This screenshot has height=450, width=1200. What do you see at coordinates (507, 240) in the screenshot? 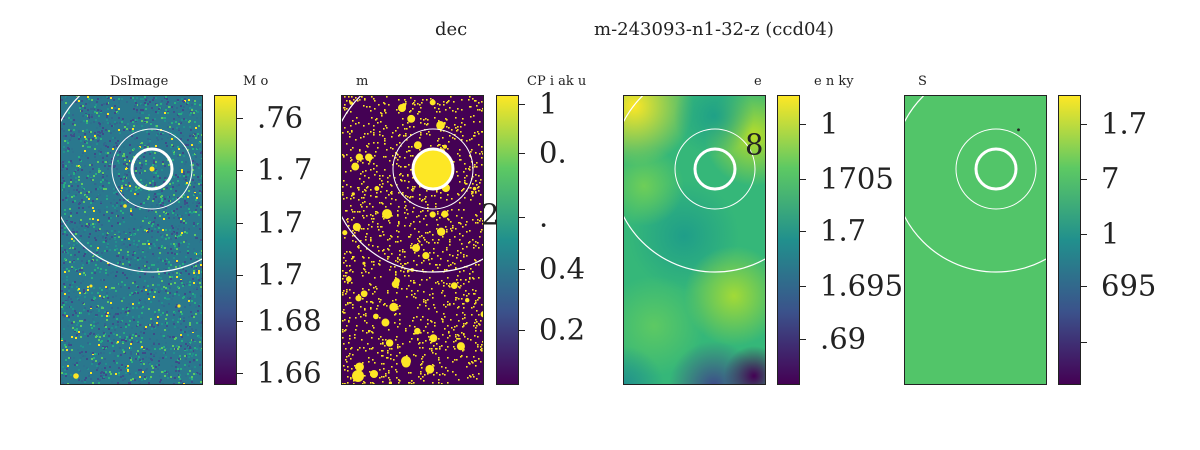
I see `colorbar-mask` at bounding box center [507, 240].